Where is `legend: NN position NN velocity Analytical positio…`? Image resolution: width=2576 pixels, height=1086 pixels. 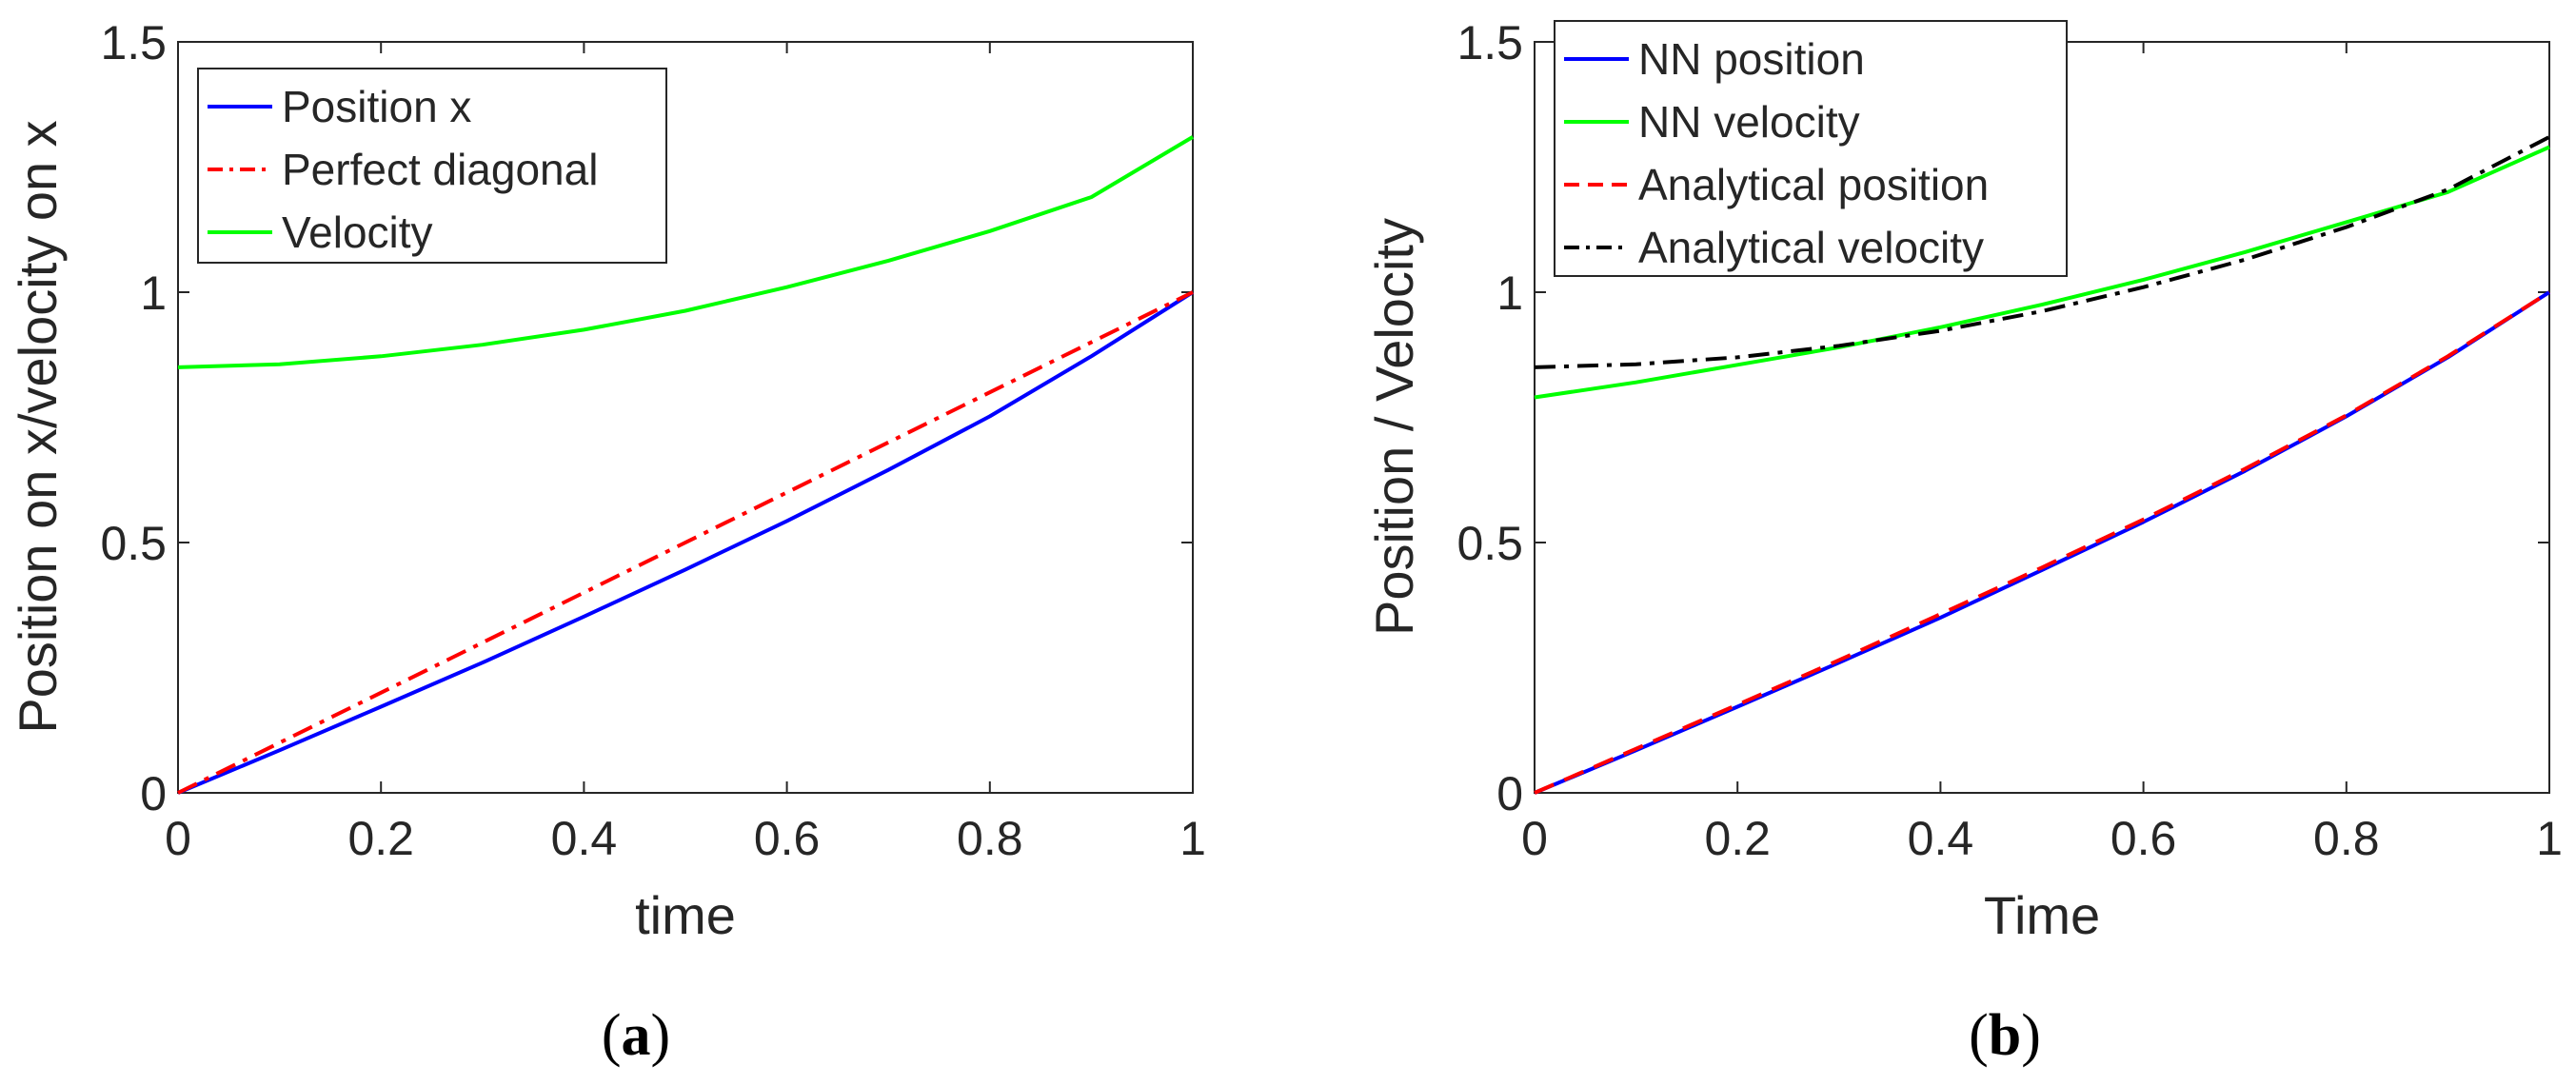 legend: NN position NN velocity Analytical positio… is located at coordinates (1811, 148).